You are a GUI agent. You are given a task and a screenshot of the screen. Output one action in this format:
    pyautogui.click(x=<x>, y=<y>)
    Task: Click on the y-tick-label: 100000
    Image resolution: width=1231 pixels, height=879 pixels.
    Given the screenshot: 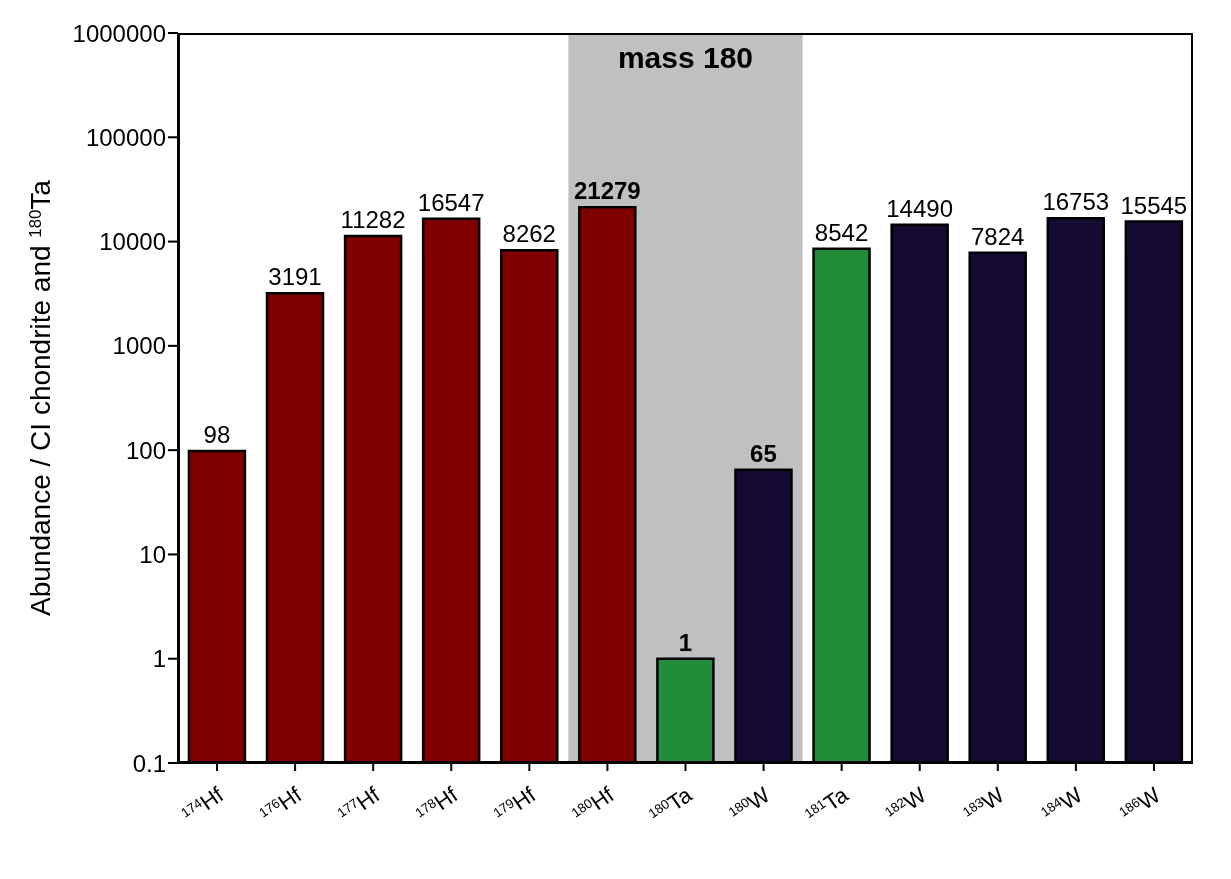 What is the action you would take?
    pyautogui.click(x=125, y=137)
    